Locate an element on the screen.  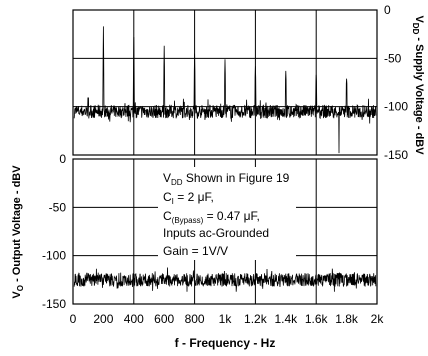
annotation-vdd-sub: DD is located at coordinates (177, 182).